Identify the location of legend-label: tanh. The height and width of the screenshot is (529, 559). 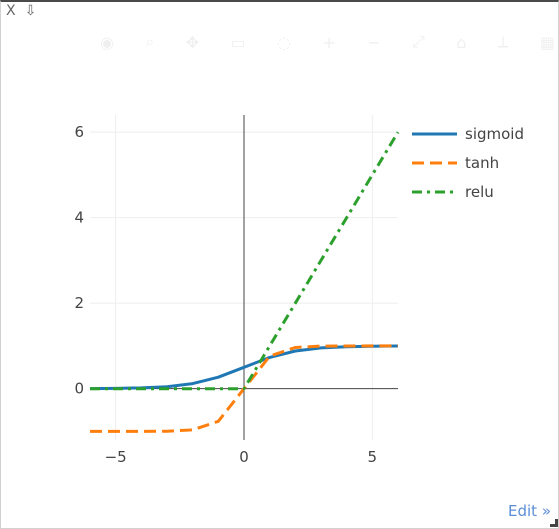
(482, 163).